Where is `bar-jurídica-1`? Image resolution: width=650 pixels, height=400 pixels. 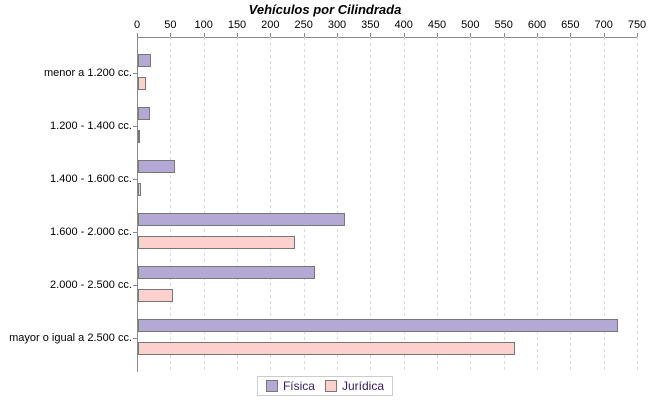
bar-jurídica-1 is located at coordinates (139, 136).